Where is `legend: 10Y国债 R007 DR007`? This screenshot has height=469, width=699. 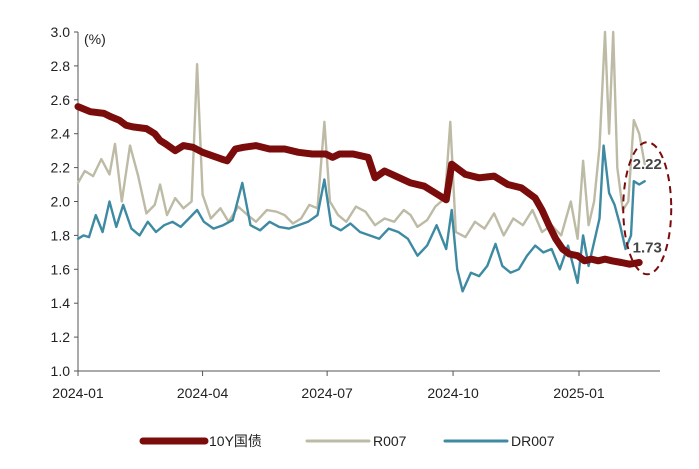 legend: 10Y国债 R007 DR007 is located at coordinates (347, 441).